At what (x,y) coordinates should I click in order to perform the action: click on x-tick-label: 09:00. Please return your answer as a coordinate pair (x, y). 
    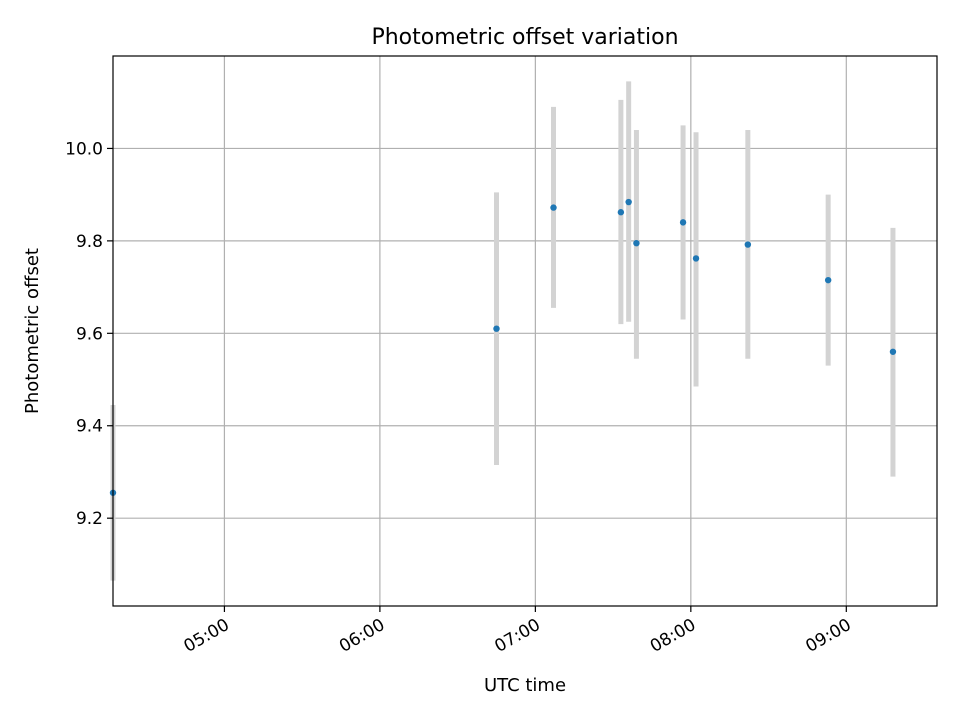
    Looking at the image, I should click on (828, 636).